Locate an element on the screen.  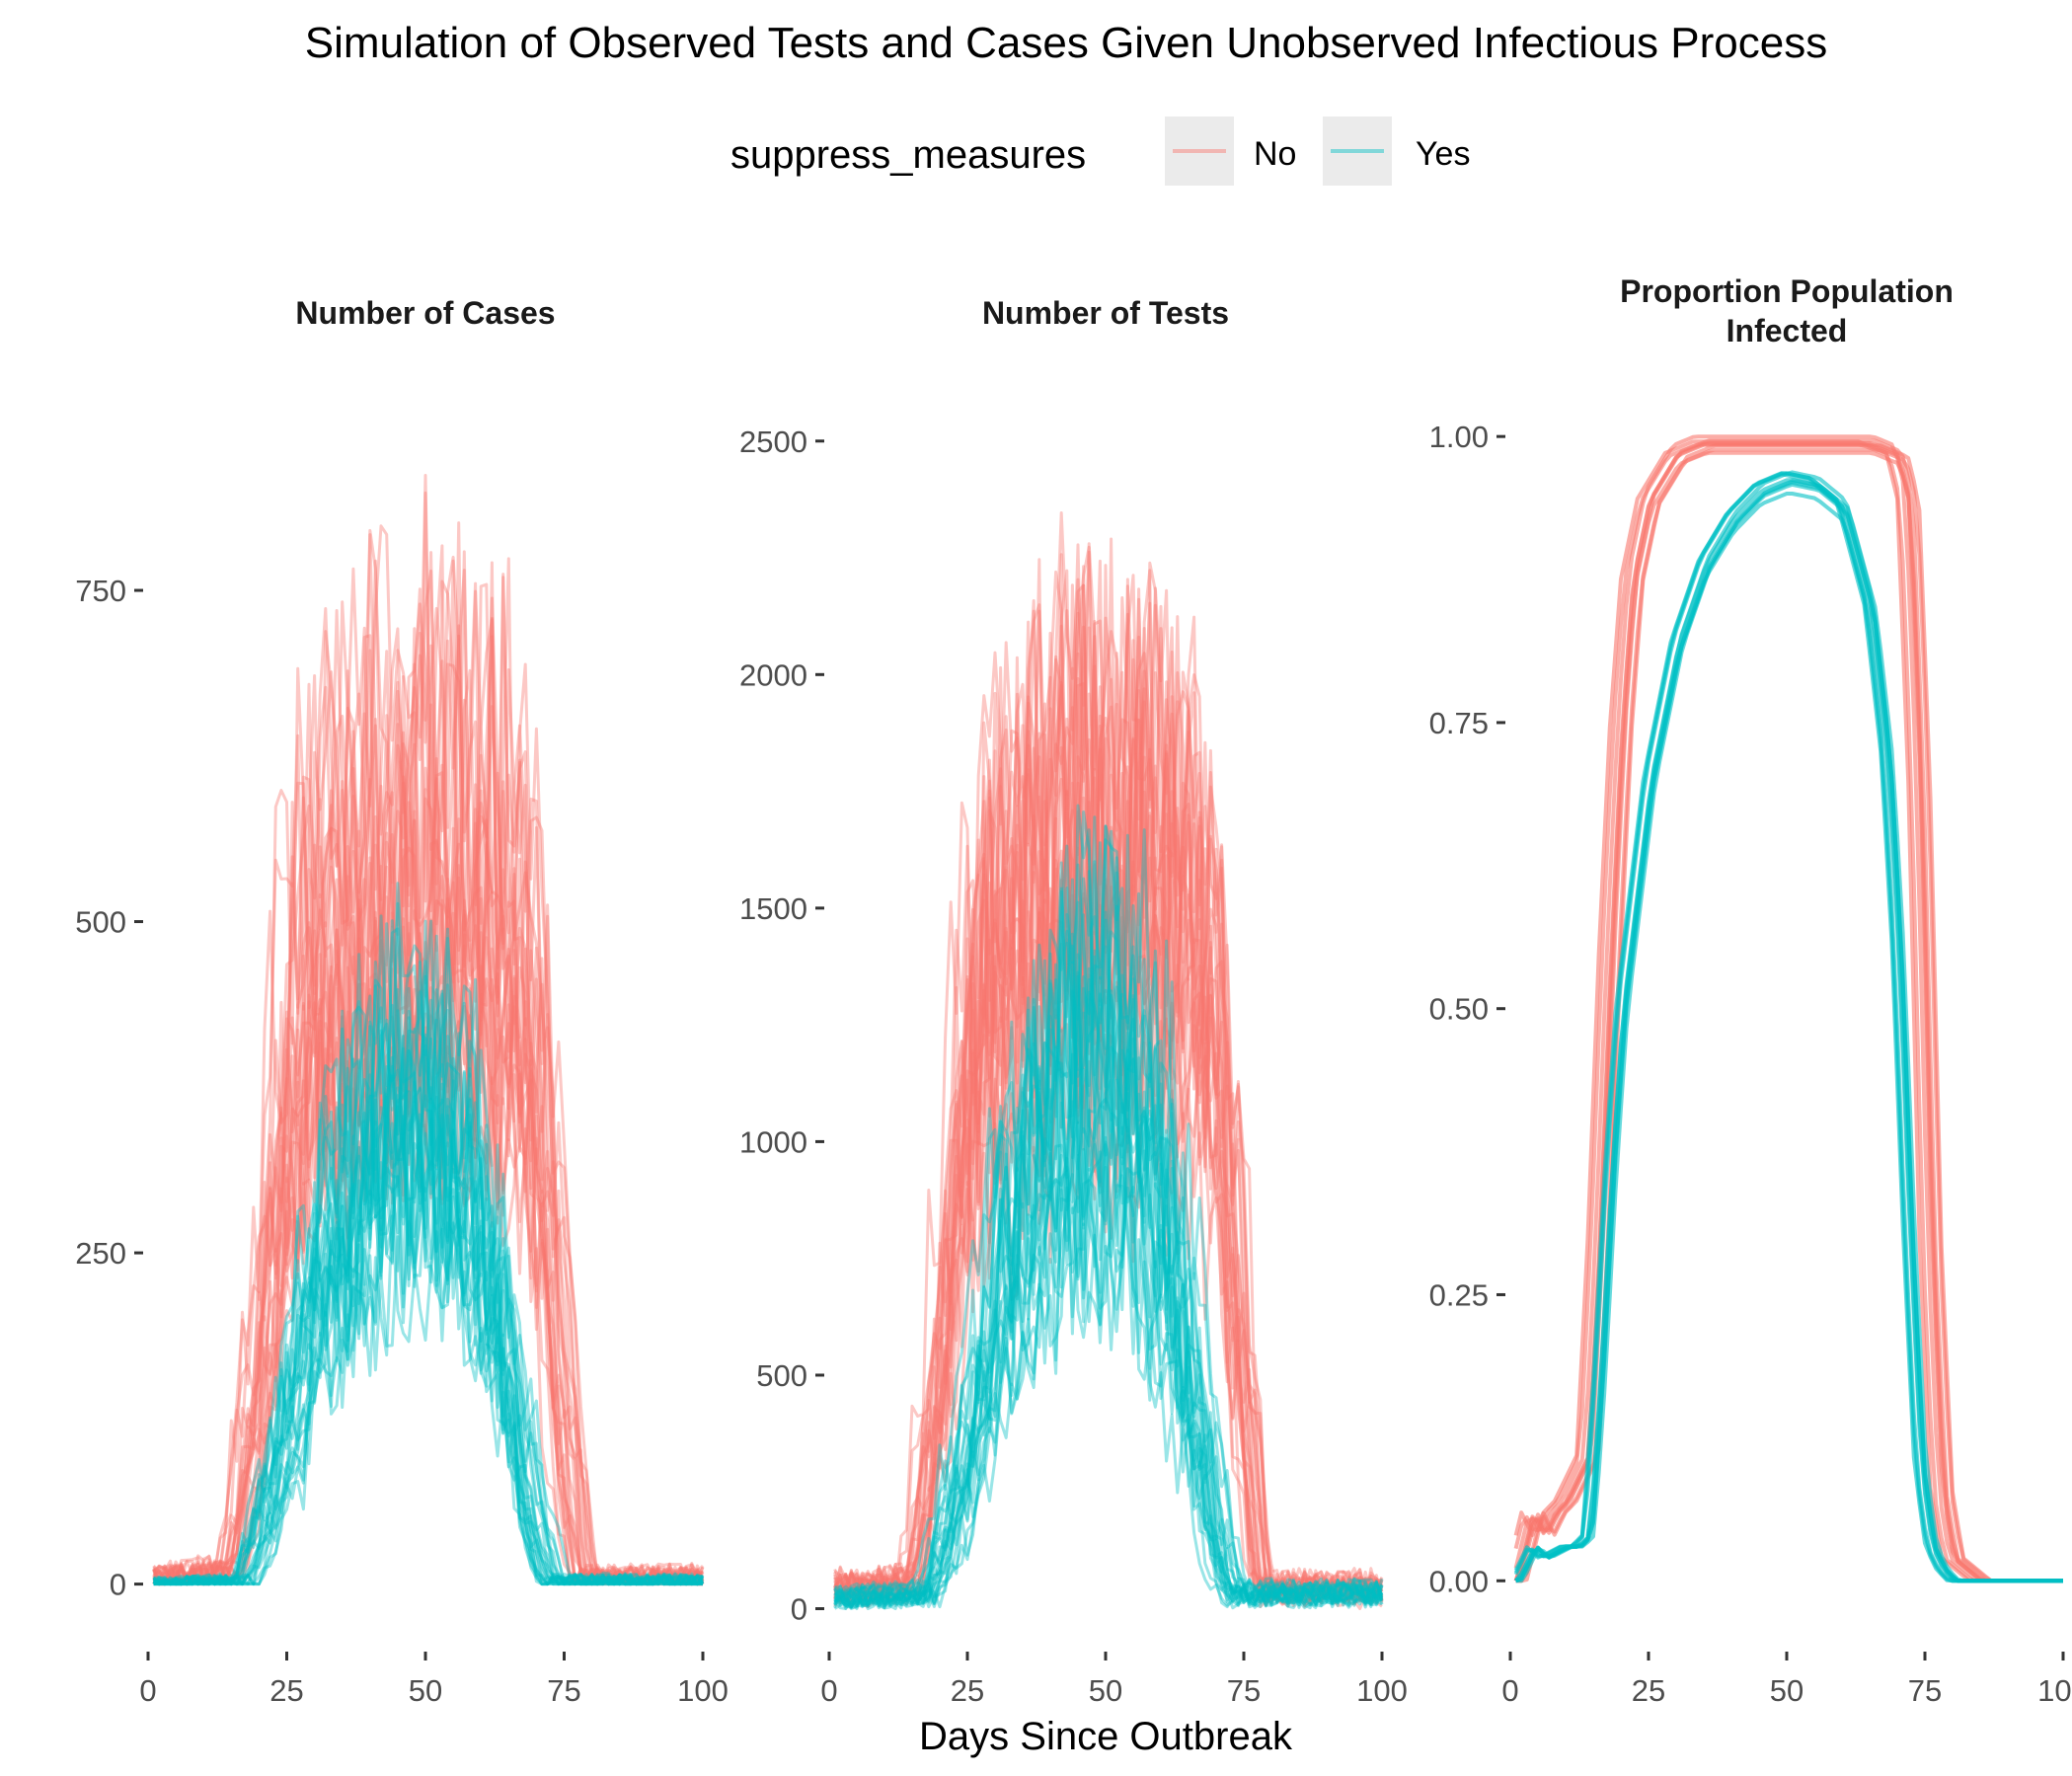
x-tick-label: 75 is located at coordinates (563, 1691).